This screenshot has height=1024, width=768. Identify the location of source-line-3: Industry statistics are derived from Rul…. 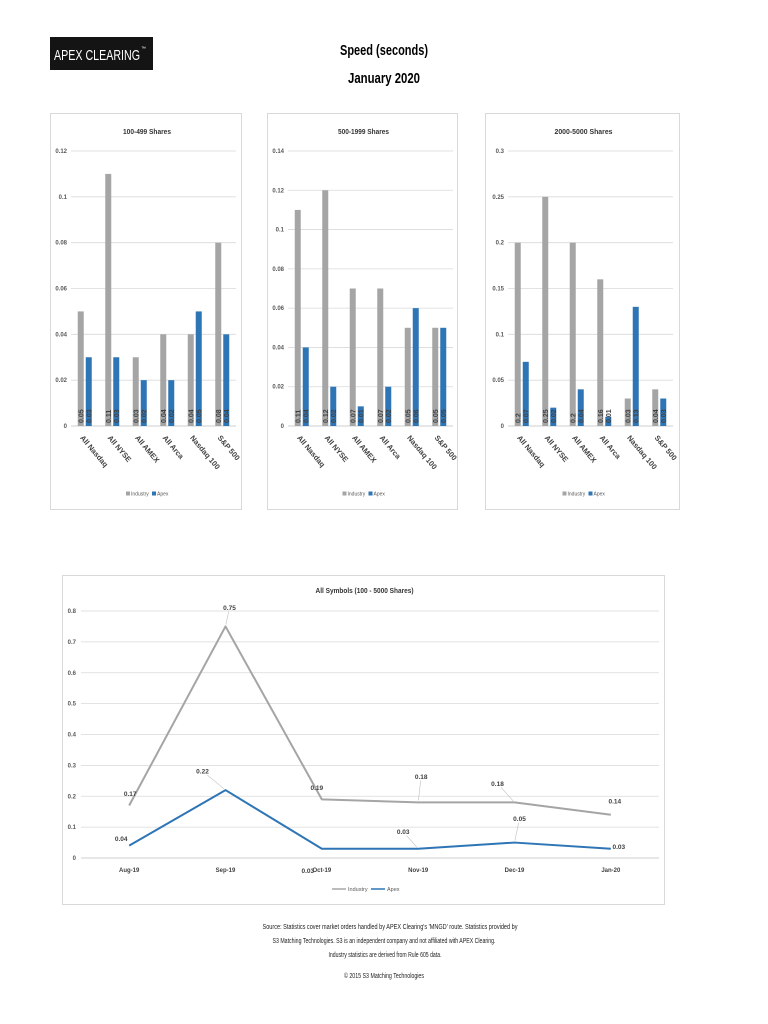
(385, 955).